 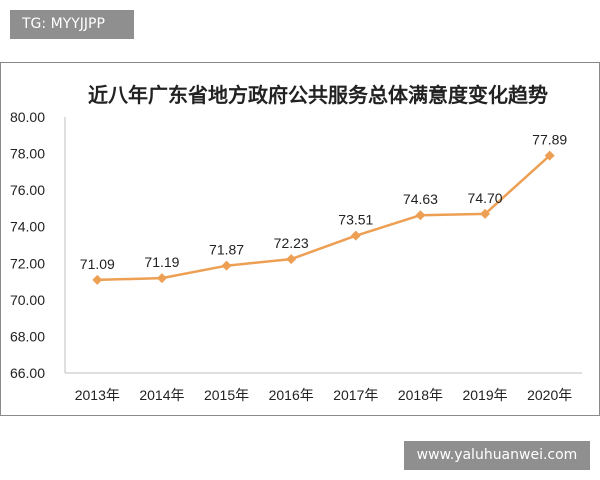 I want to click on x-tick-label: 2016年, so click(x=291, y=395).